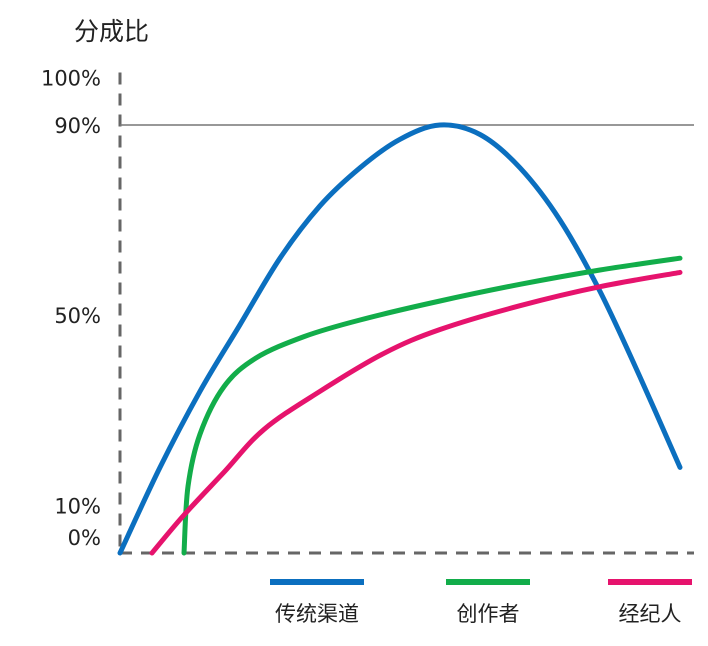 The image size is (708, 646). I want to click on y-tick-label: 100%, so click(71, 78).